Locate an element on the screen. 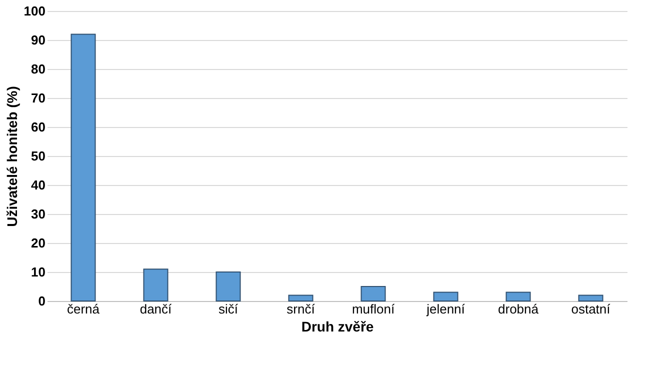  y-tick-label: 70 is located at coordinates (38, 98).